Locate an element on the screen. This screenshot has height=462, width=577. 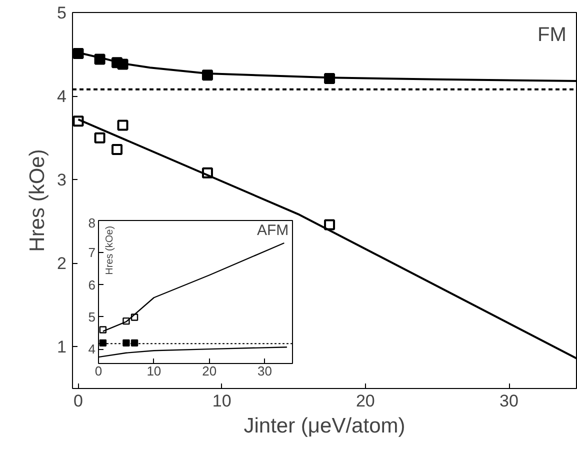
annotation: FM is located at coordinates (552, 35).